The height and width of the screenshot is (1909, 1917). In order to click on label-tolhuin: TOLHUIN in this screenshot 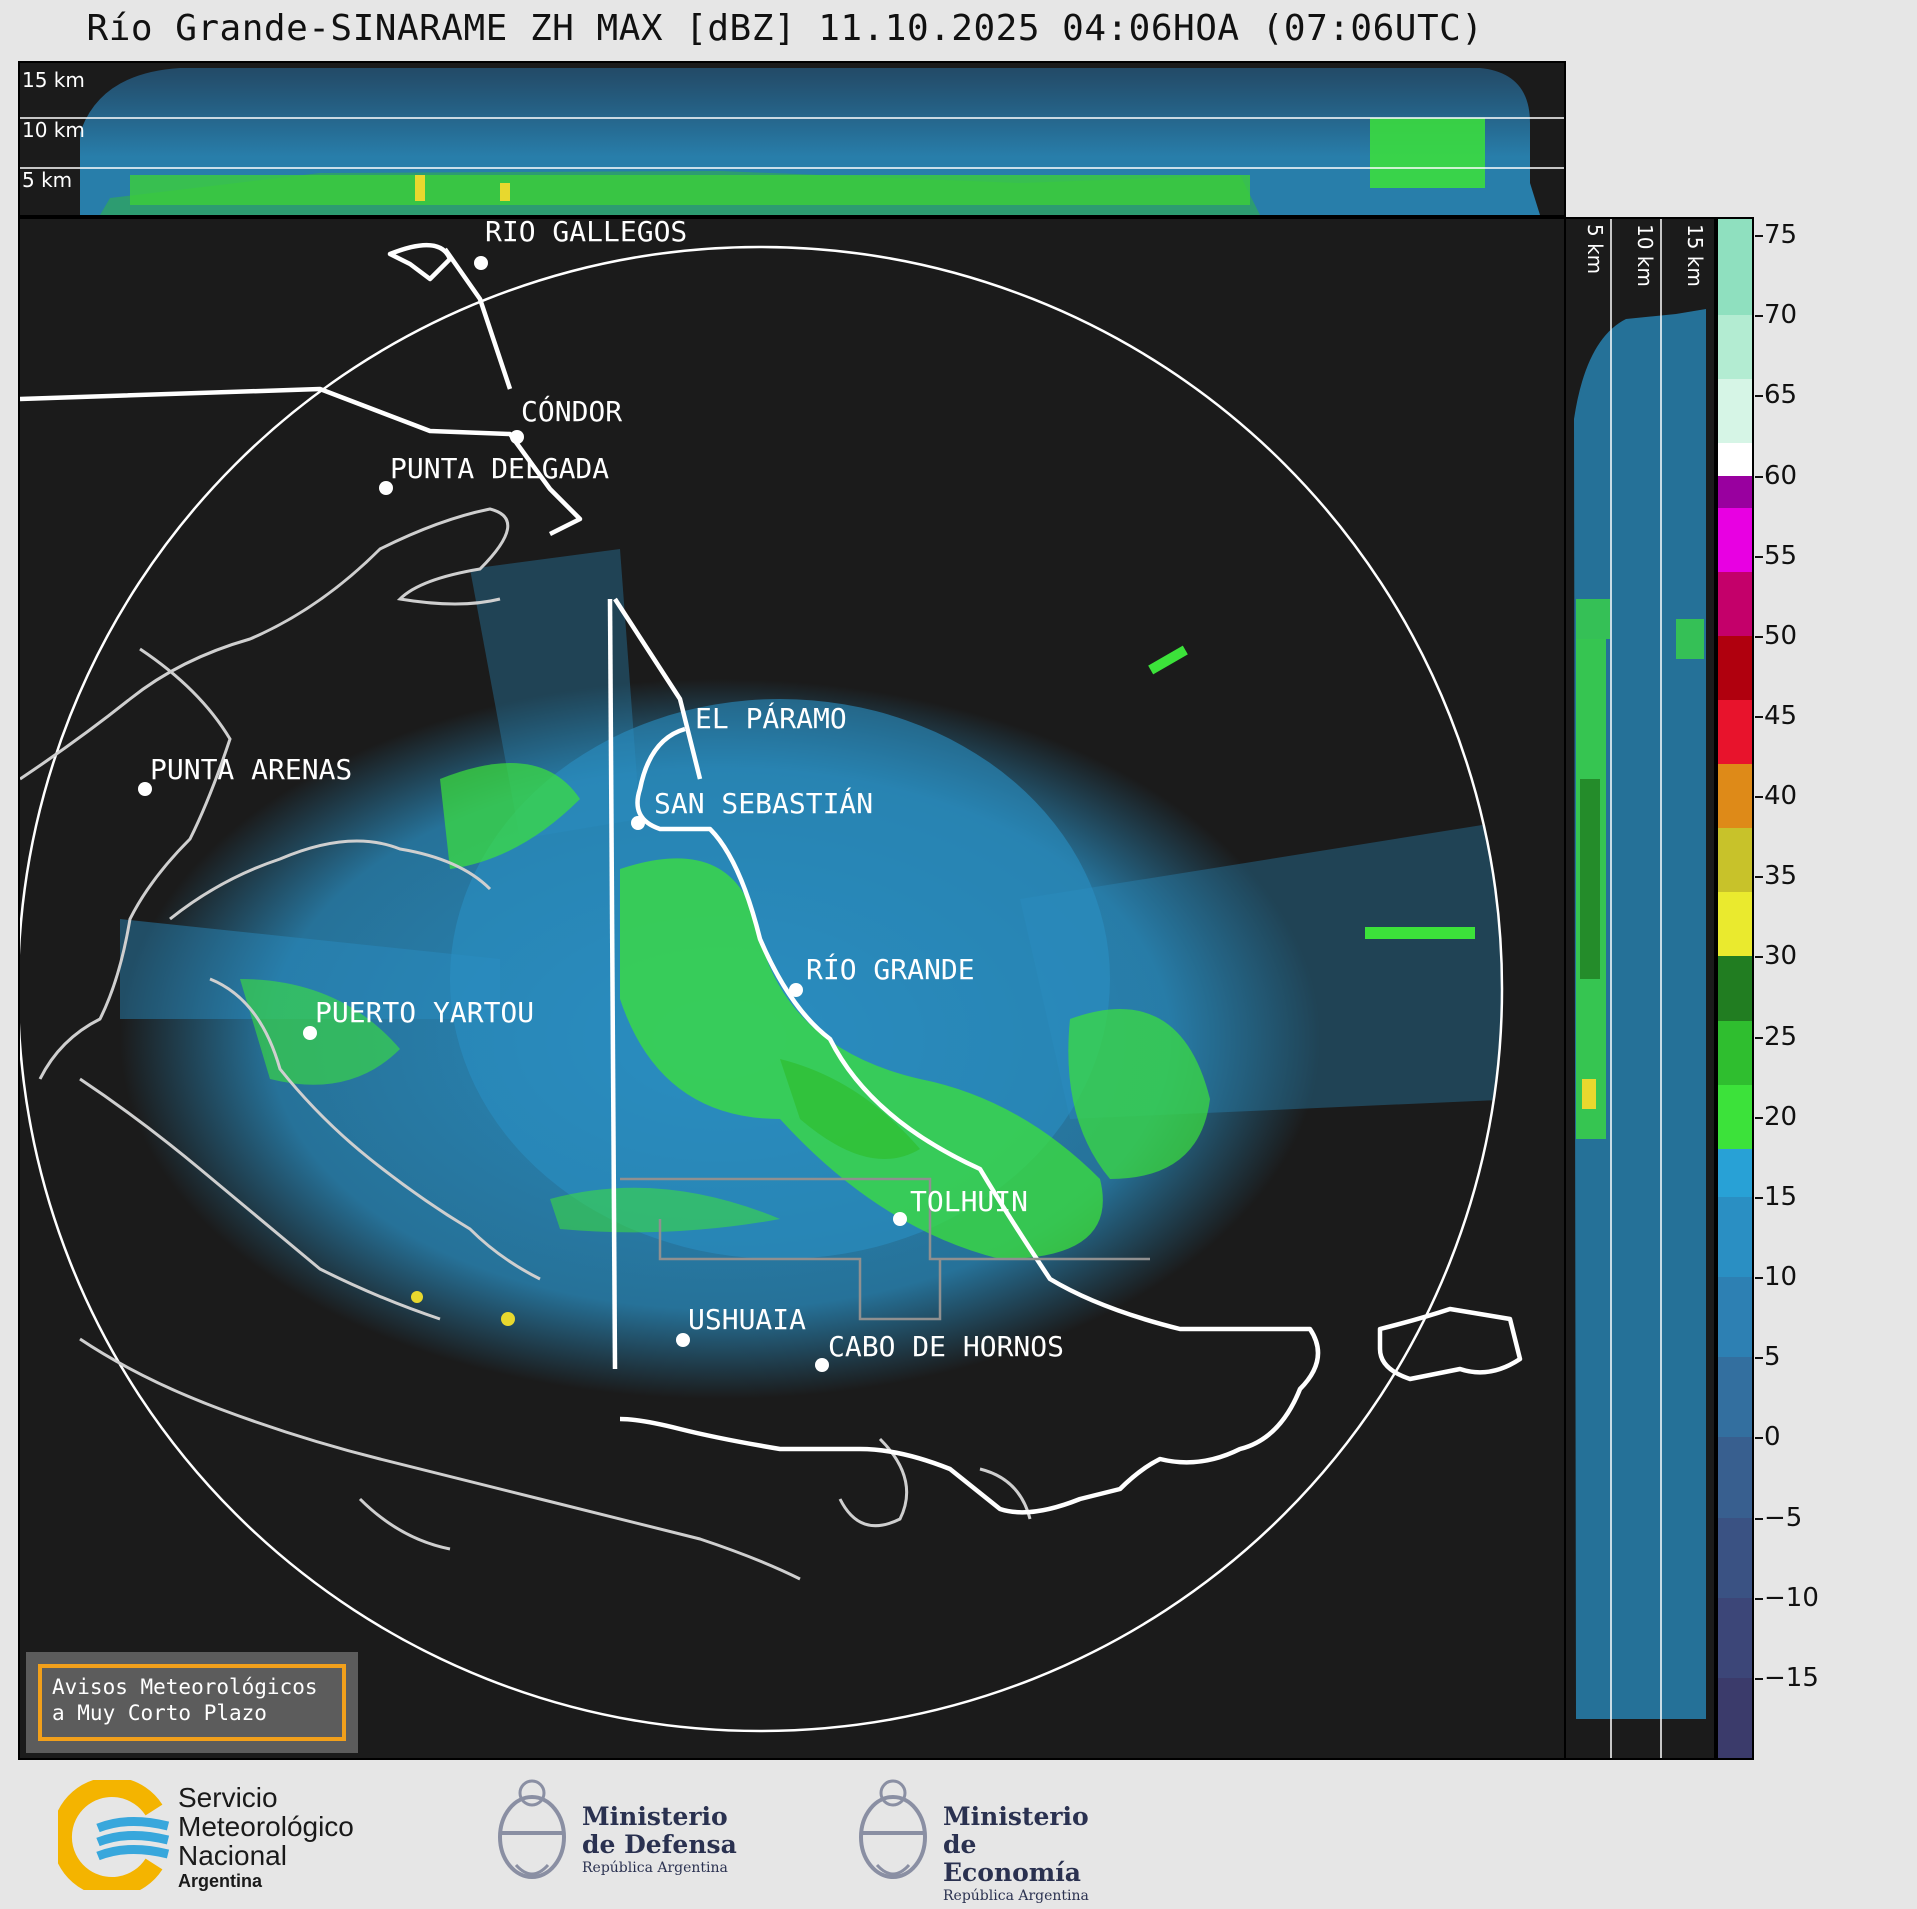, I will do `click(969, 1201)`.